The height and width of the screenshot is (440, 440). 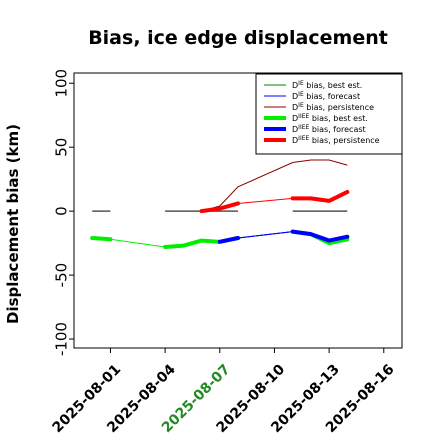 I want to click on legend-entry: DIE bias, forecast, so click(x=326, y=96).